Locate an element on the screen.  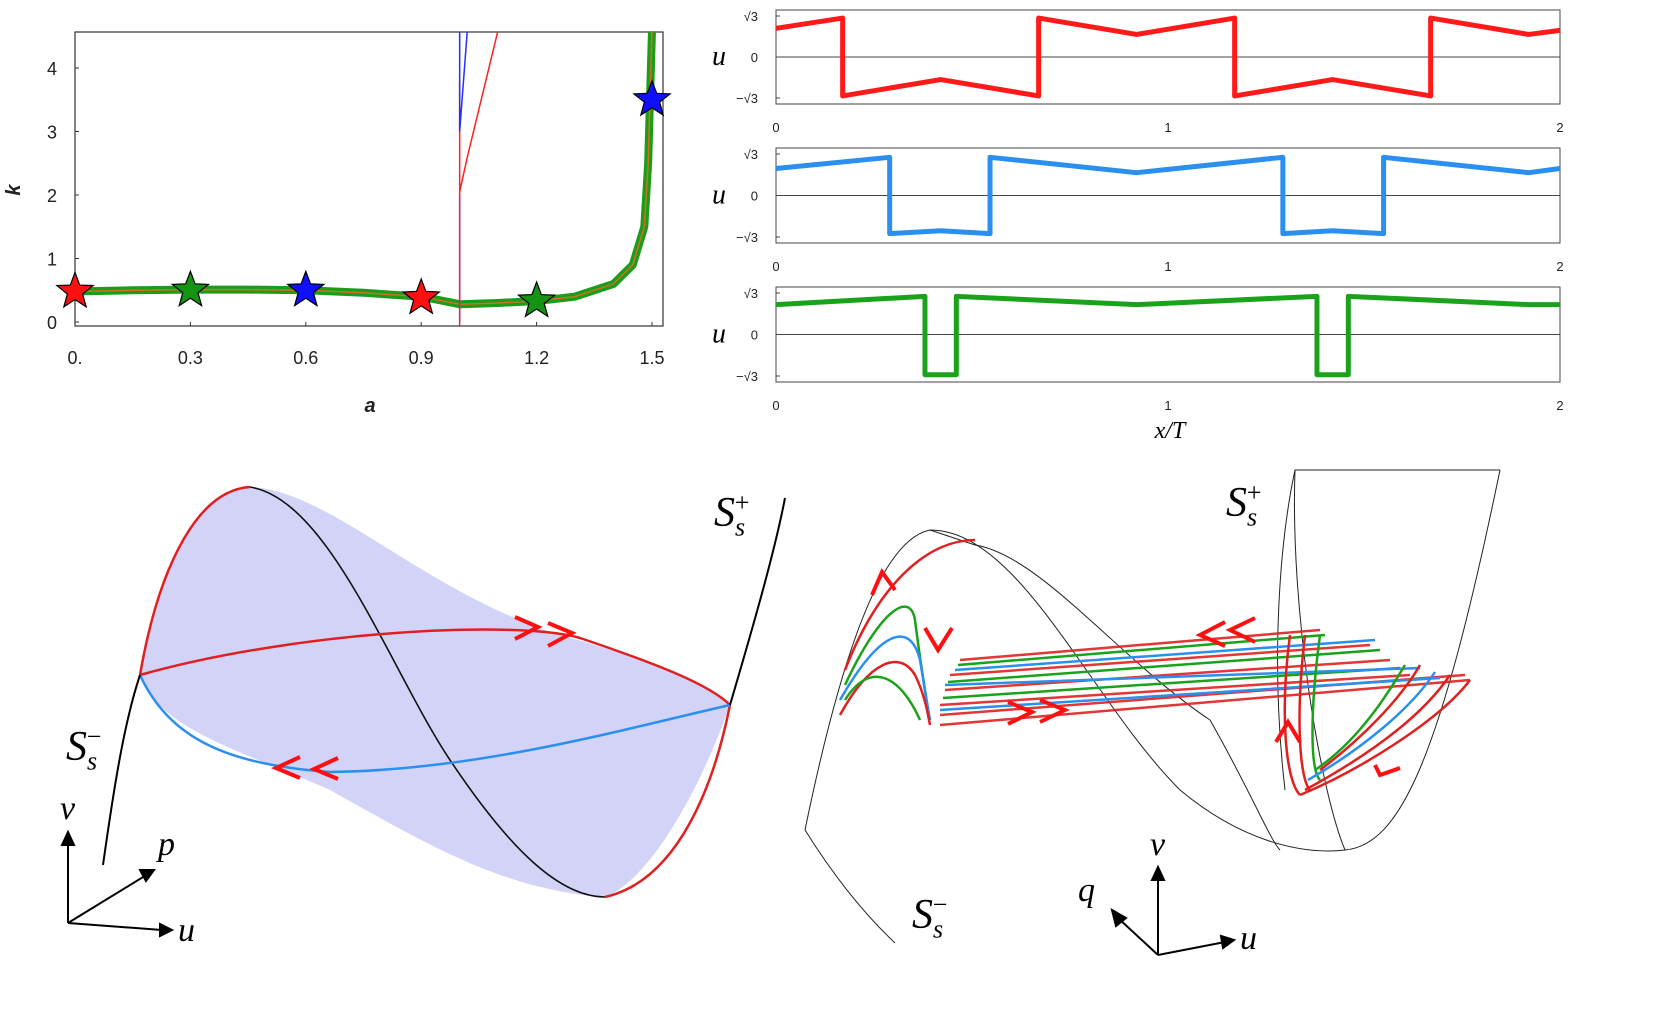
axis-u-label-left: u is located at coordinates (186, 930).